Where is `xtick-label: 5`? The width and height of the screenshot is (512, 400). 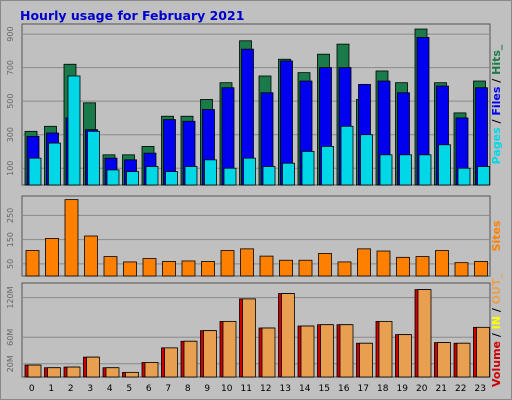
xtick-label: 5 is located at coordinates (129, 389).